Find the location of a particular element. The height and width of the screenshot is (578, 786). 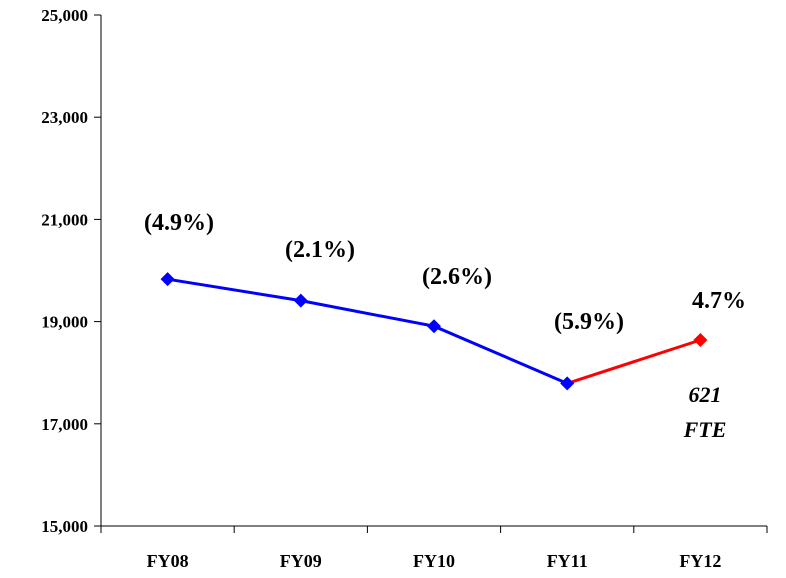

y-tick-label: 21,000 is located at coordinates (64, 219).